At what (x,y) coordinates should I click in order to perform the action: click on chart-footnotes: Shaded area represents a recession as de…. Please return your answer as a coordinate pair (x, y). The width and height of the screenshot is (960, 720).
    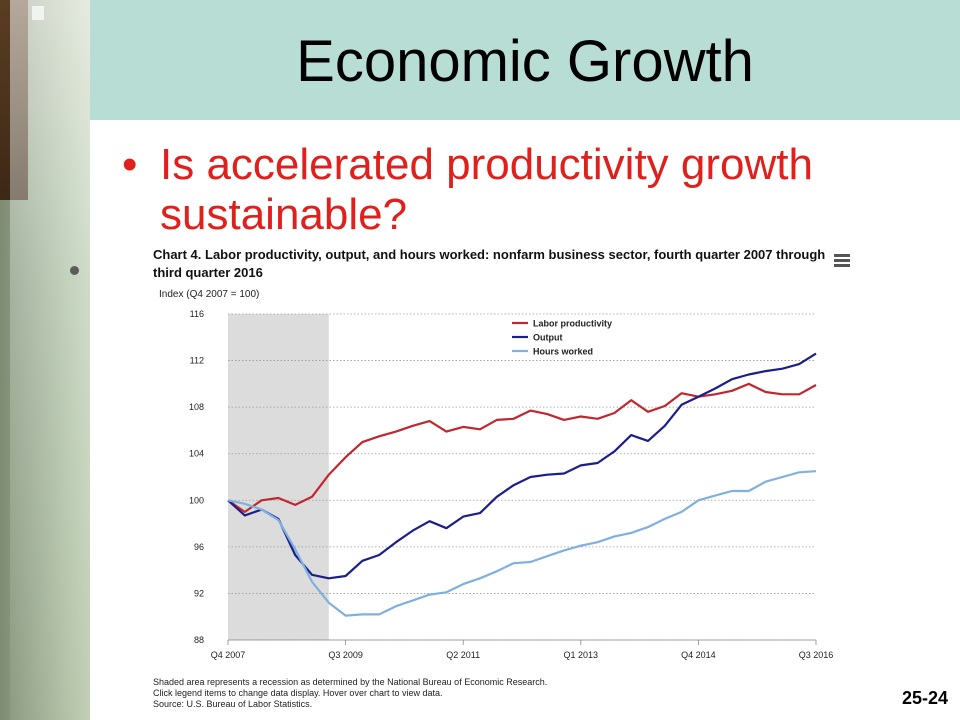
    Looking at the image, I should click on (350, 693).